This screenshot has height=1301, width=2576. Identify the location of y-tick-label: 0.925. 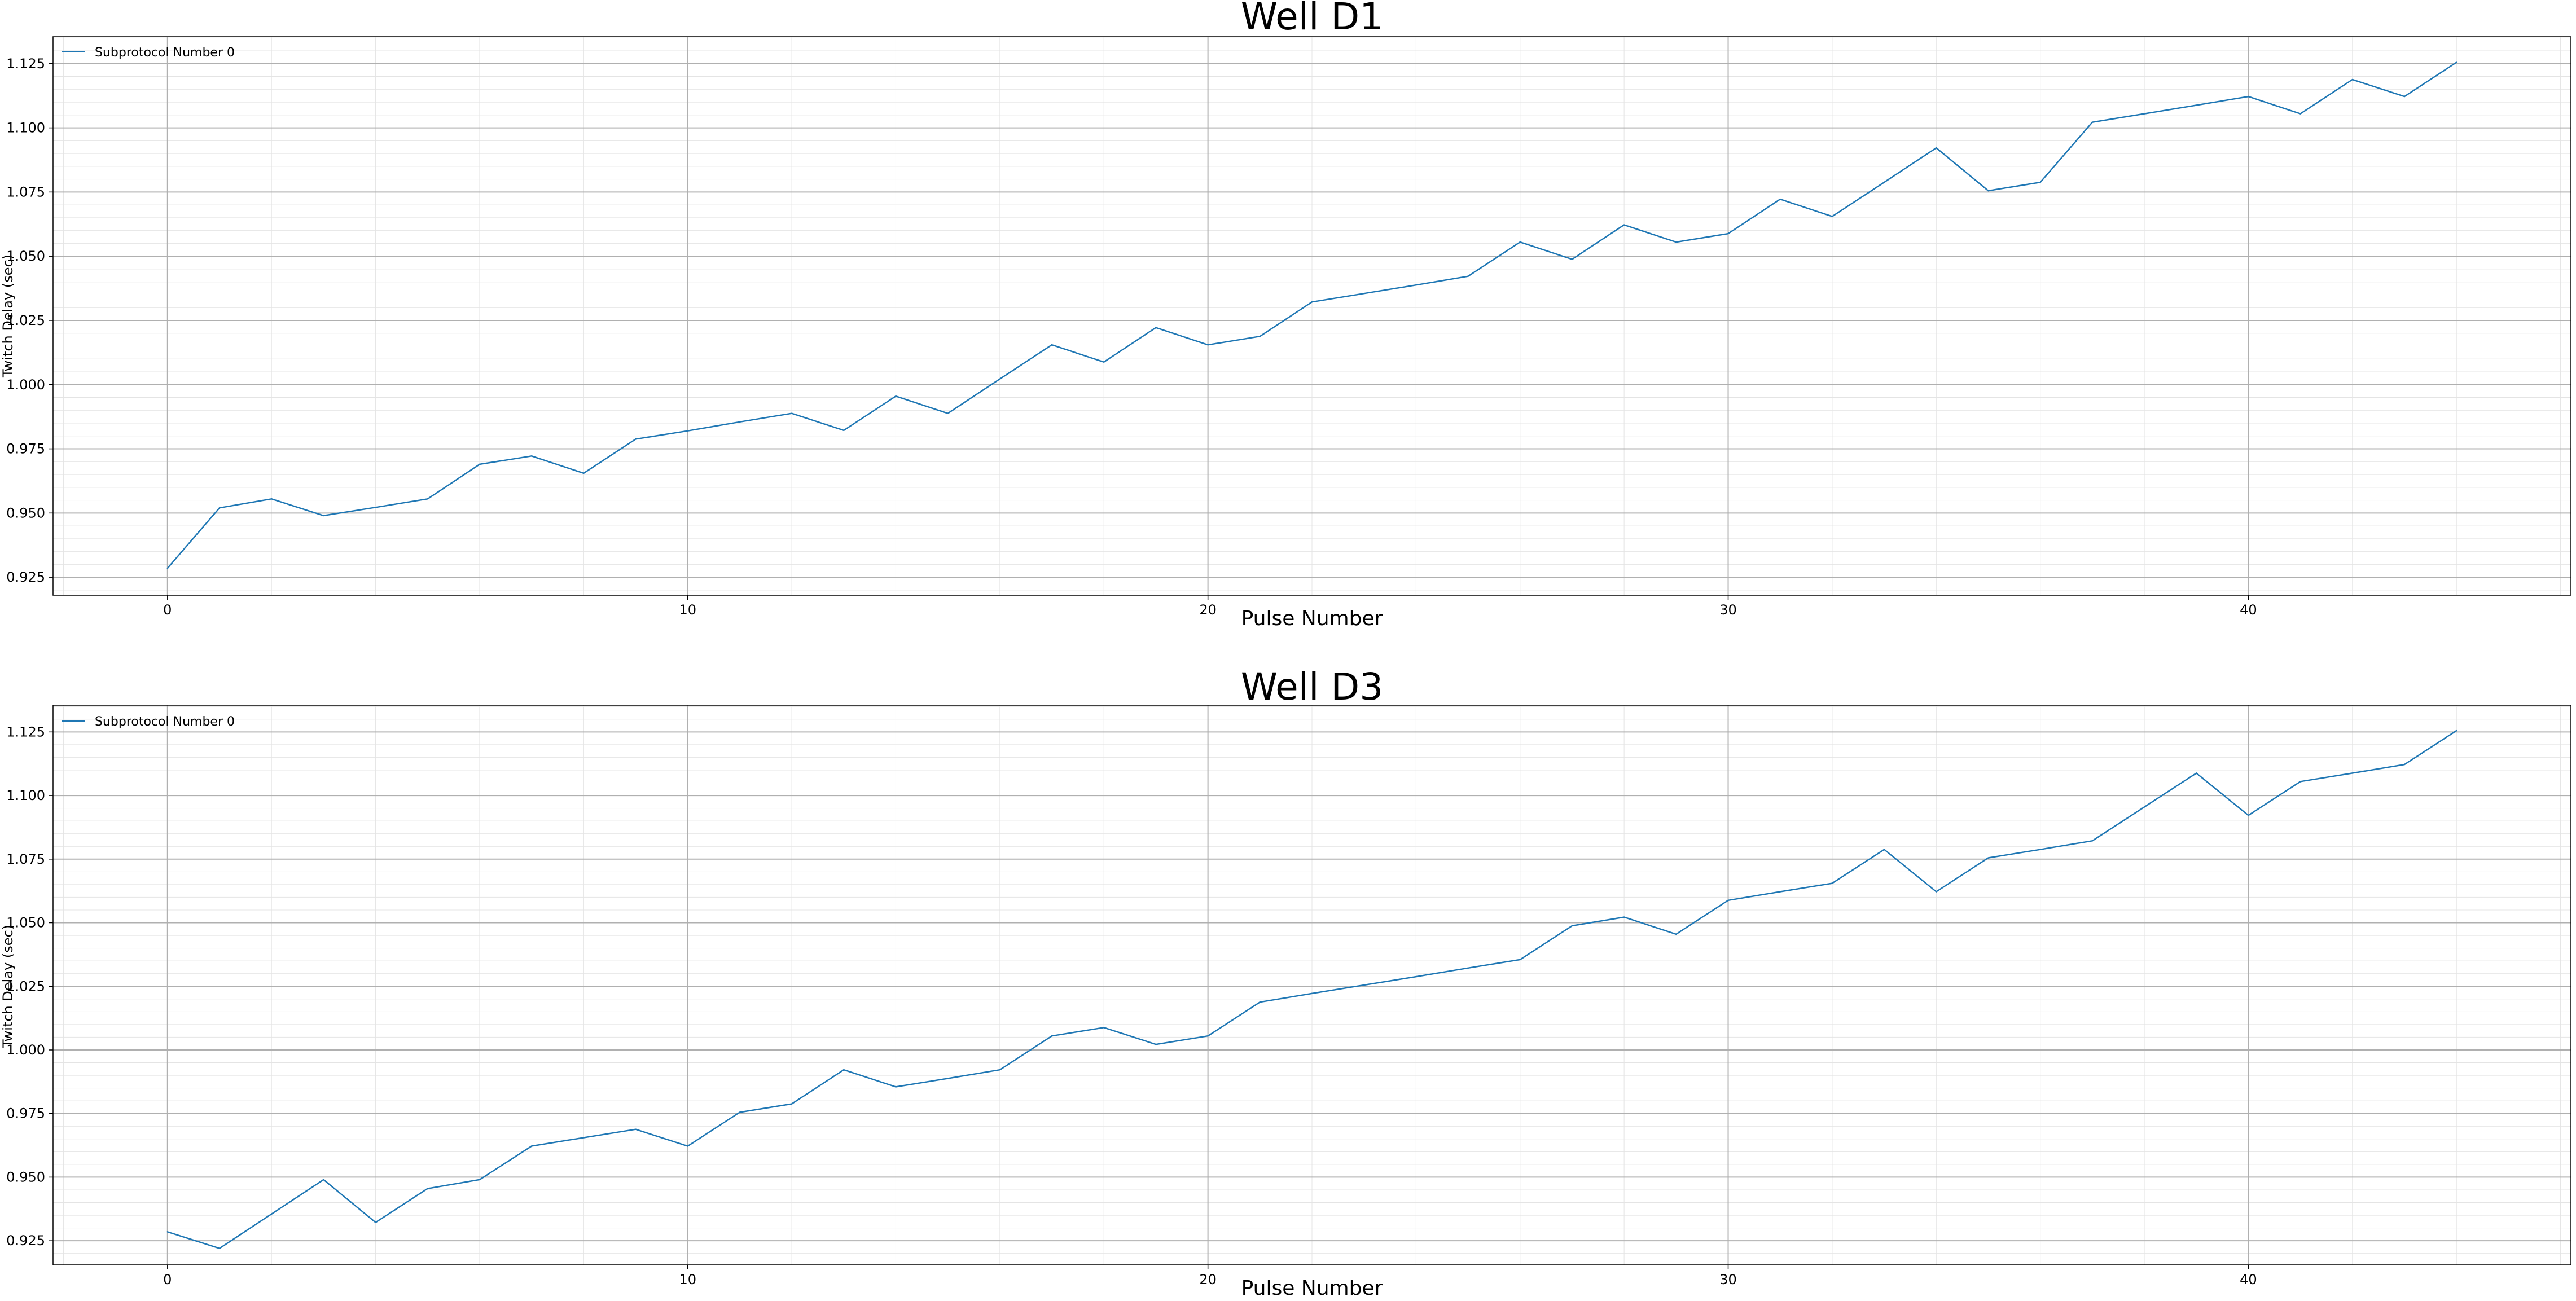
(25, 1241).